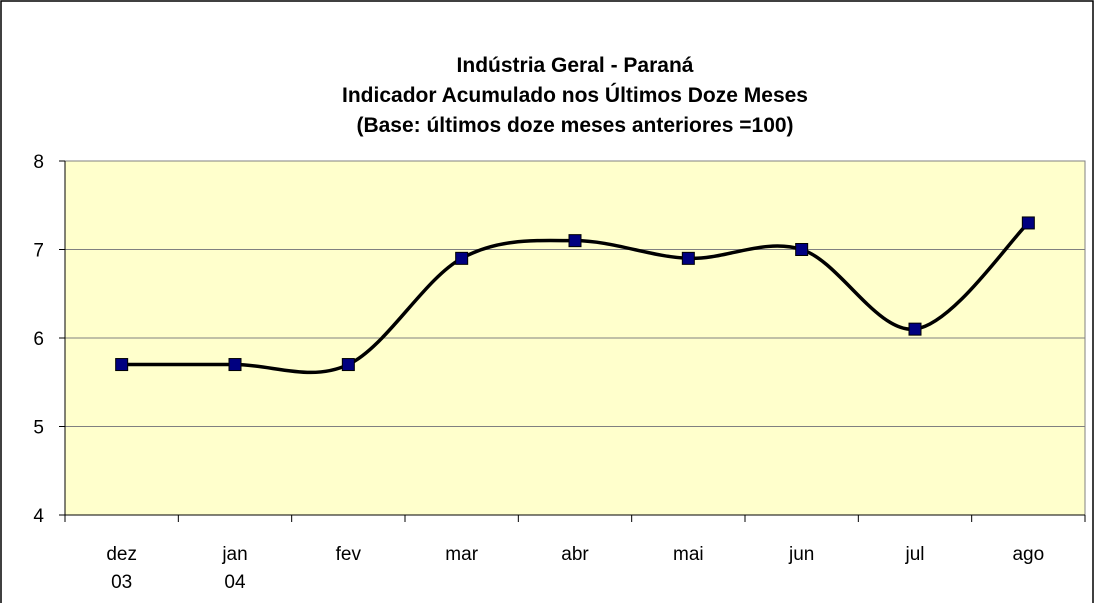 Image resolution: width=1095 pixels, height=603 pixels. I want to click on x-tick-label: mar, so click(461, 554).